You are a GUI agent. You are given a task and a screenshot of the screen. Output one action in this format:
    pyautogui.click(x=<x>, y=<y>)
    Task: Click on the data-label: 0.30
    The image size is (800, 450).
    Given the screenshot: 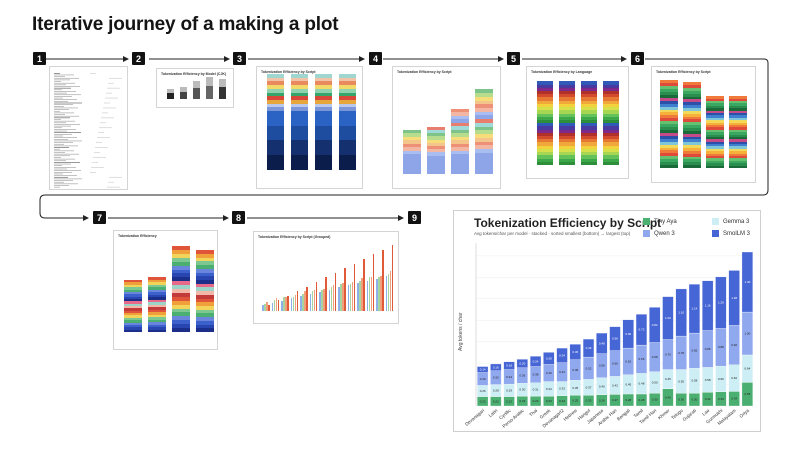 What is the action you would take?
    pyautogui.click(x=522, y=390)
    